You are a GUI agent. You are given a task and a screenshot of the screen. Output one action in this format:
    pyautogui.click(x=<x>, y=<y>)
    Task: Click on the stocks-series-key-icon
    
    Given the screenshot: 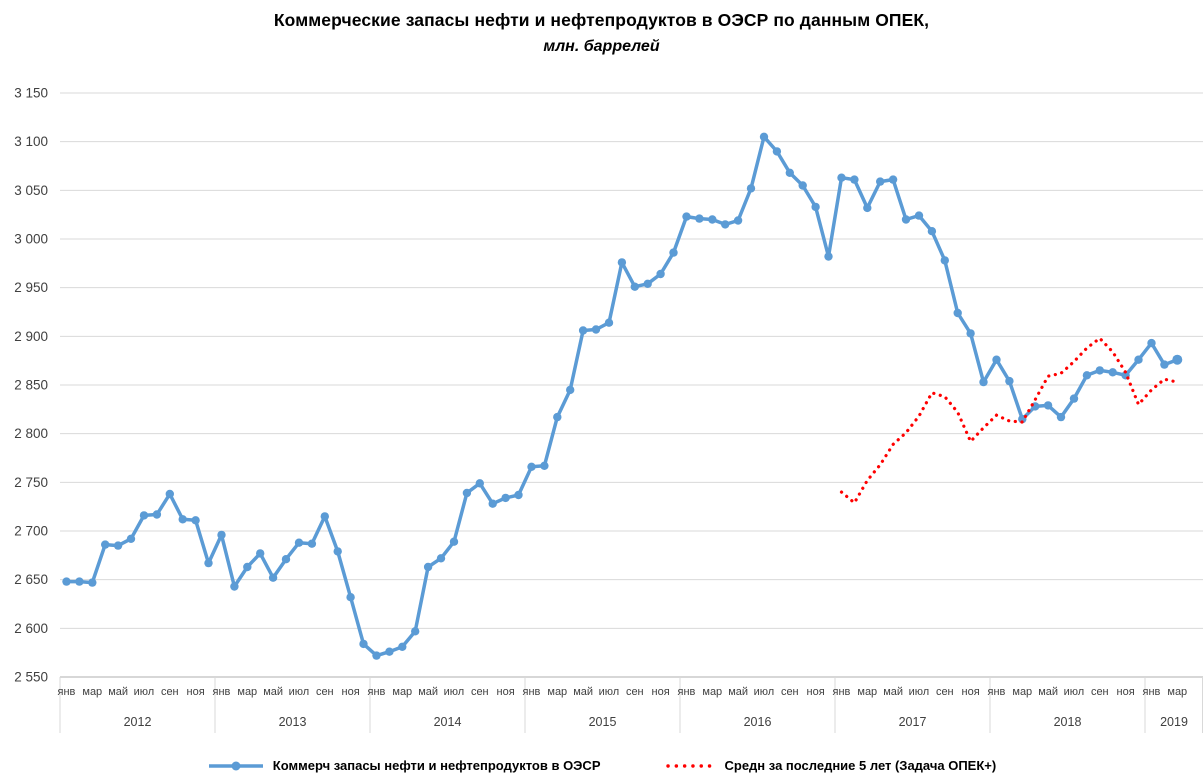 What is the action you would take?
    pyautogui.click(x=235, y=765)
    